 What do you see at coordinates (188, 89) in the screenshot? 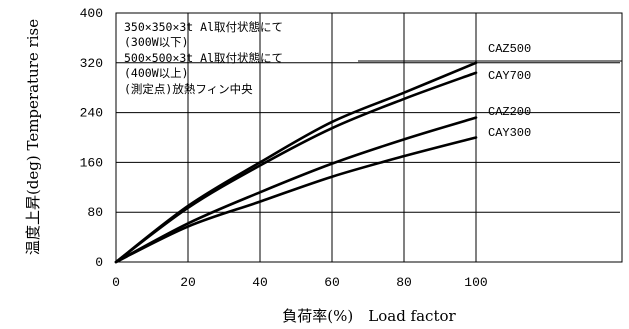
I see `note-line-5: (測定点)放熱フィン中央` at bounding box center [188, 89].